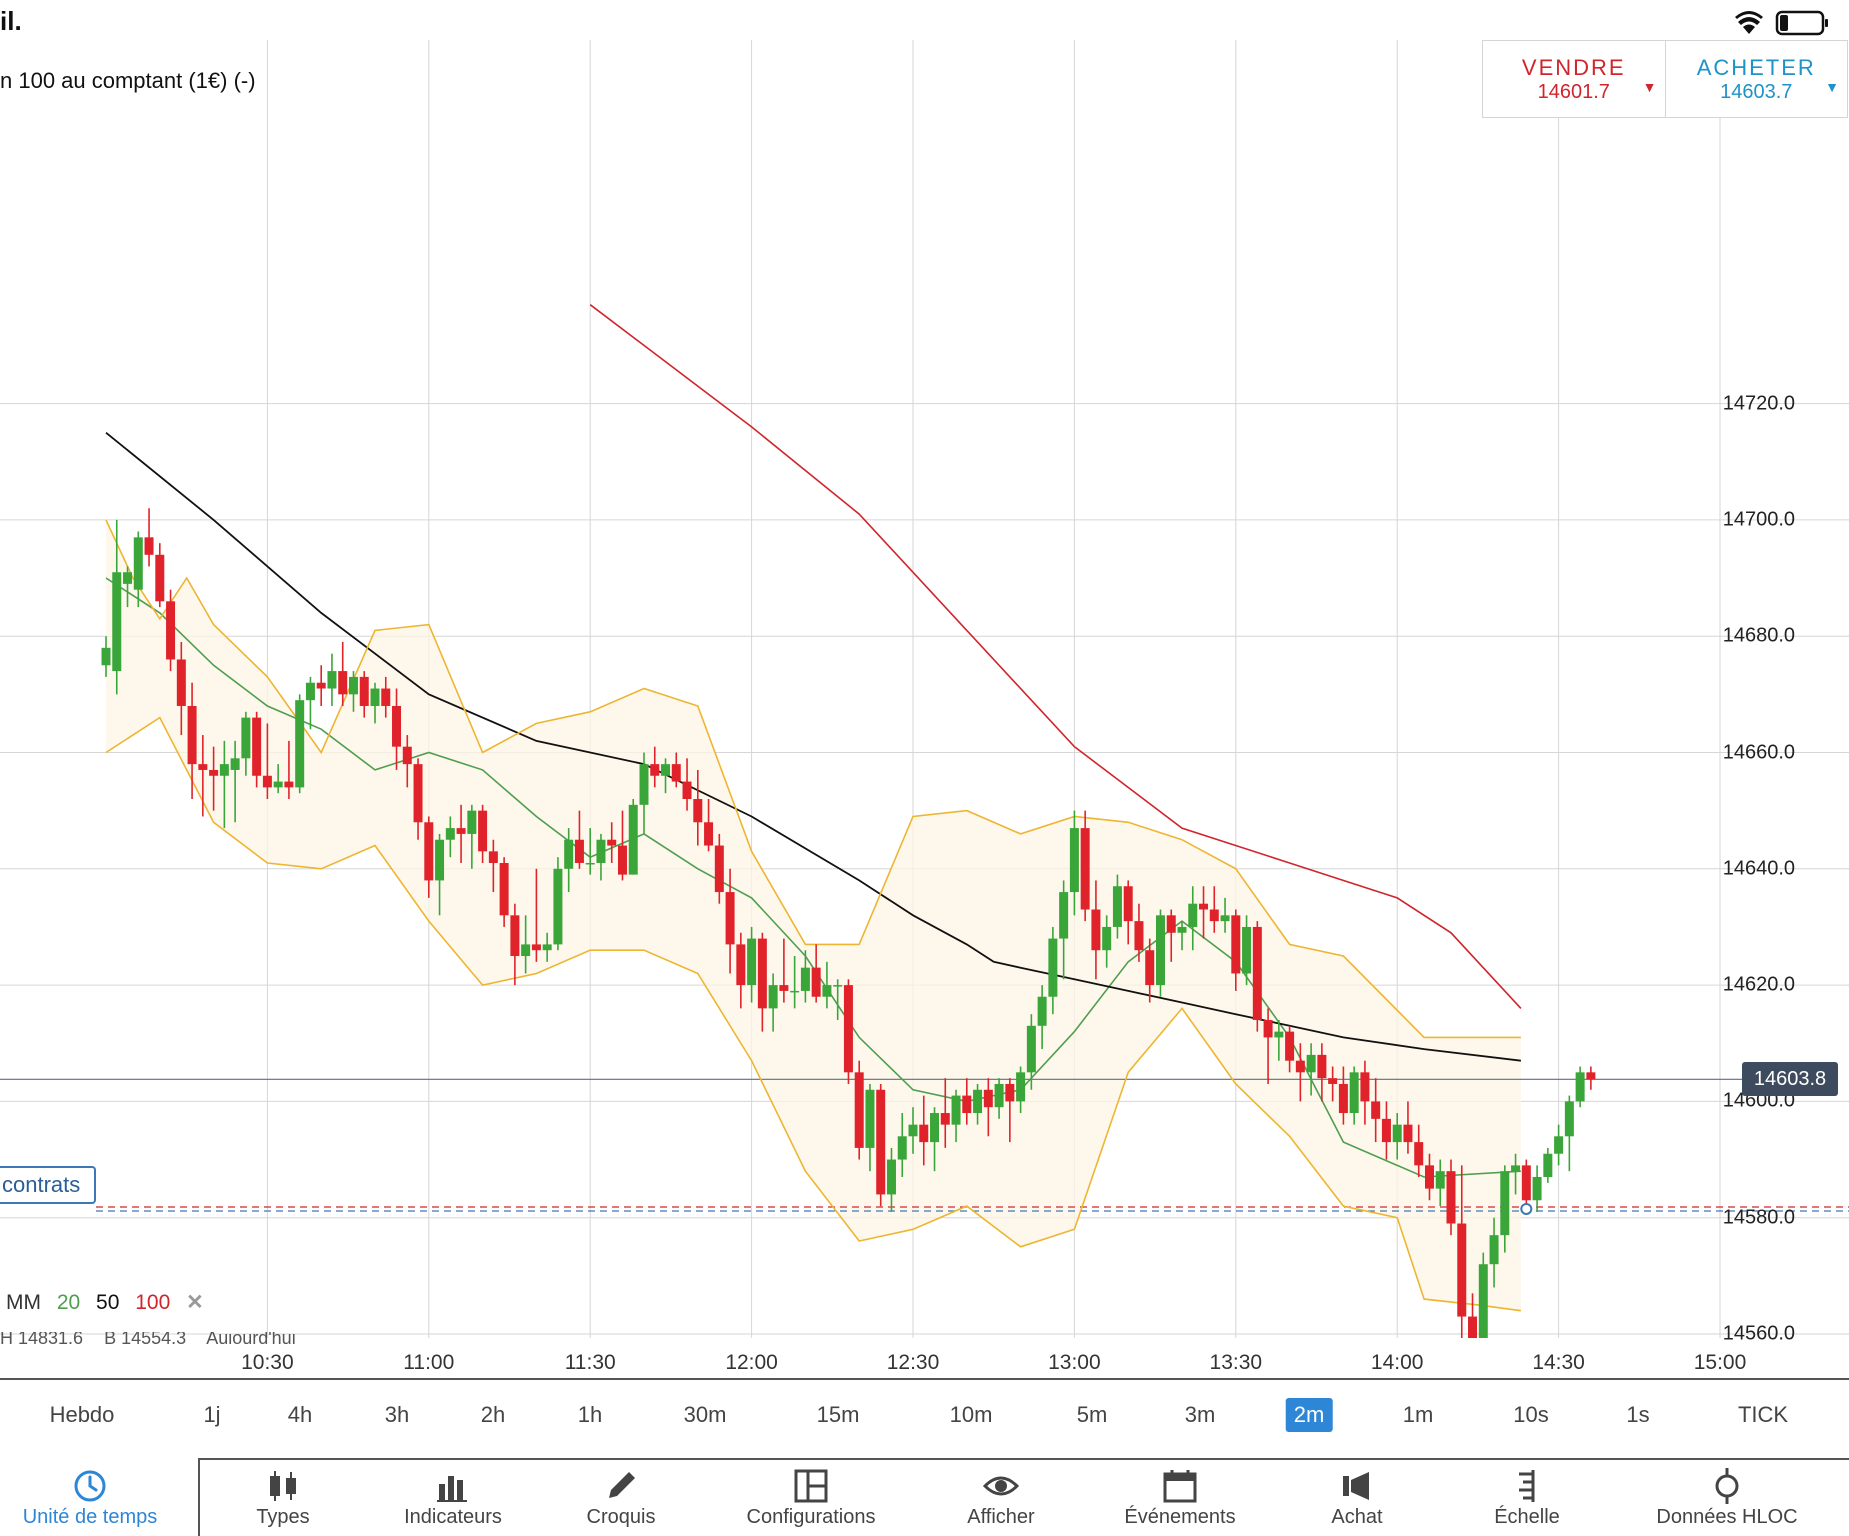  Describe the element at coordinates (1023, 1459) in the screenshot. I see `divider` at that location.